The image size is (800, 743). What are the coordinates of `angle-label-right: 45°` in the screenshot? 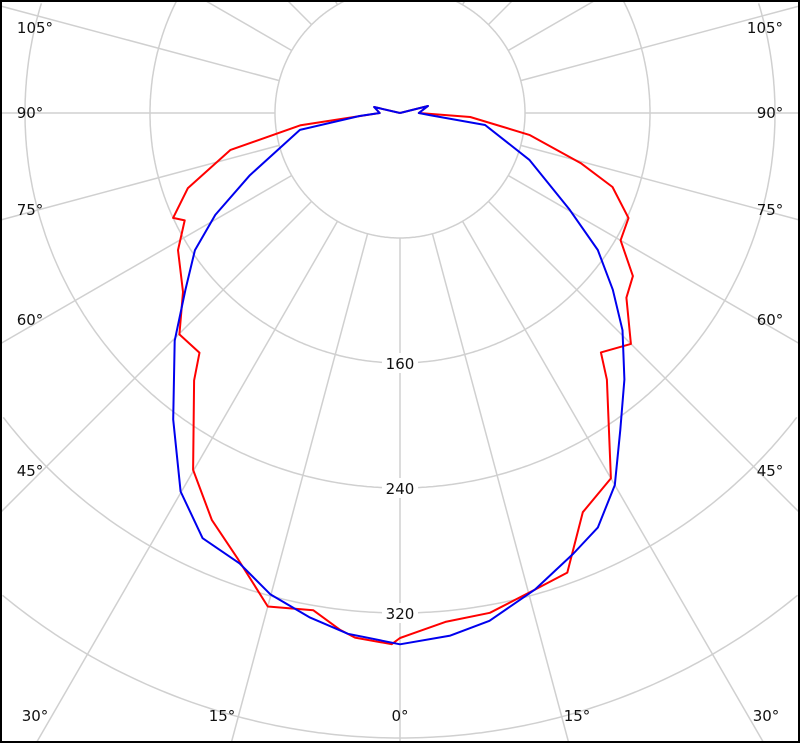 It's located at (770, 471).